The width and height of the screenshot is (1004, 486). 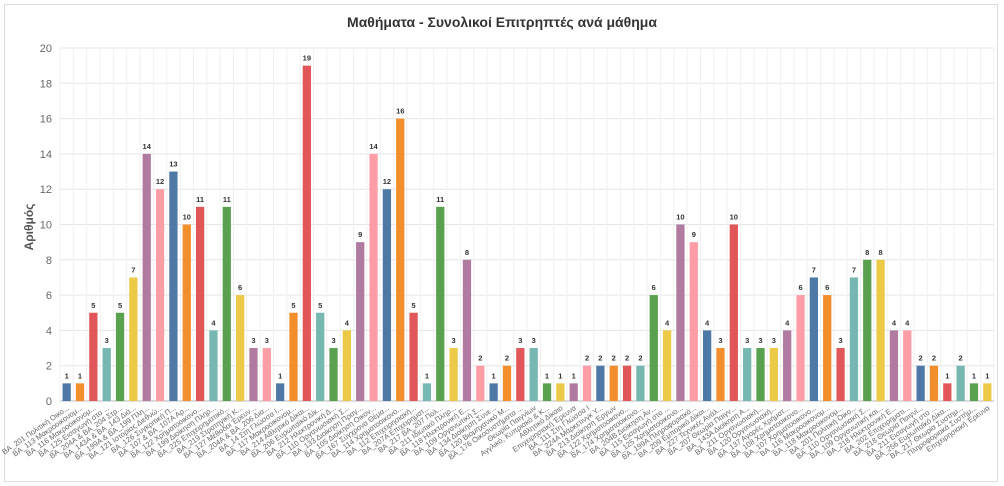 I want to click on data-label: 14, so click(x=147, y=146).